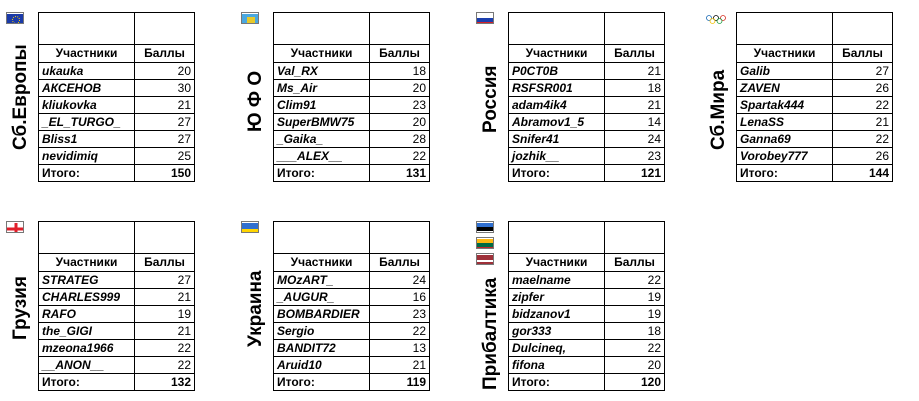 Image resolution: width=919 pixels, height=401 pixels. Describe the element at coordinates (321, 71) in the screenshot. I see `participant-name: Val_RX` at that location.